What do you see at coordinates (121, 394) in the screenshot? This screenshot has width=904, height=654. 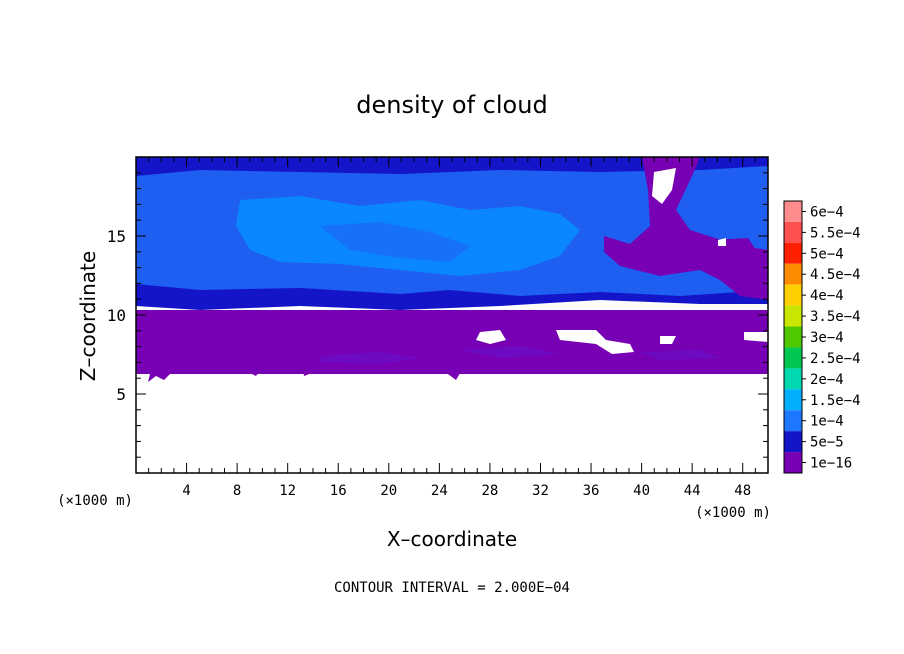 I see `y-tick-label: 5` at bounding box center [121, 394].